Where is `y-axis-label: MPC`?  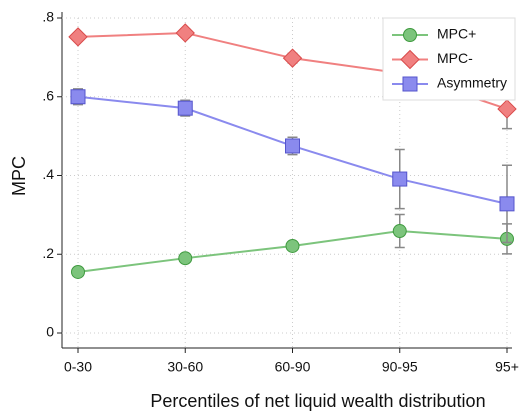 y-axis-label: MPC is located at coordinates (19, 176).